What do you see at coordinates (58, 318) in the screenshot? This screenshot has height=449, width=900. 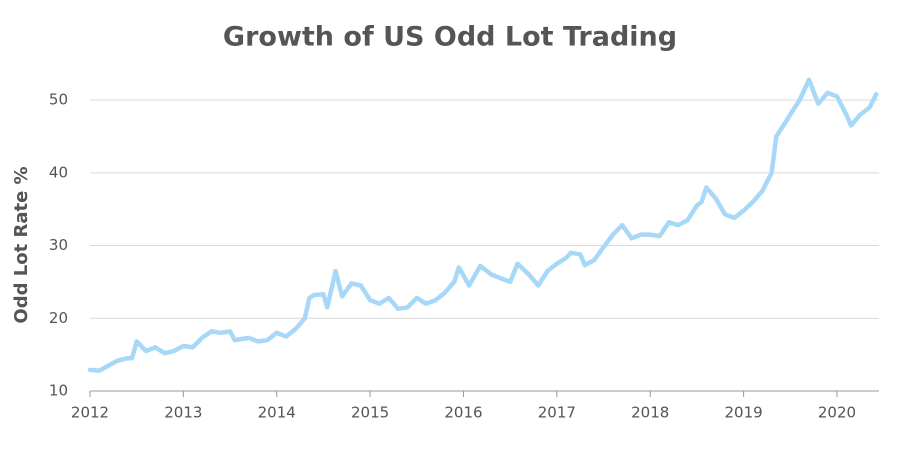 I see `y-tick-label: 20` at bounding box center [58, 318].